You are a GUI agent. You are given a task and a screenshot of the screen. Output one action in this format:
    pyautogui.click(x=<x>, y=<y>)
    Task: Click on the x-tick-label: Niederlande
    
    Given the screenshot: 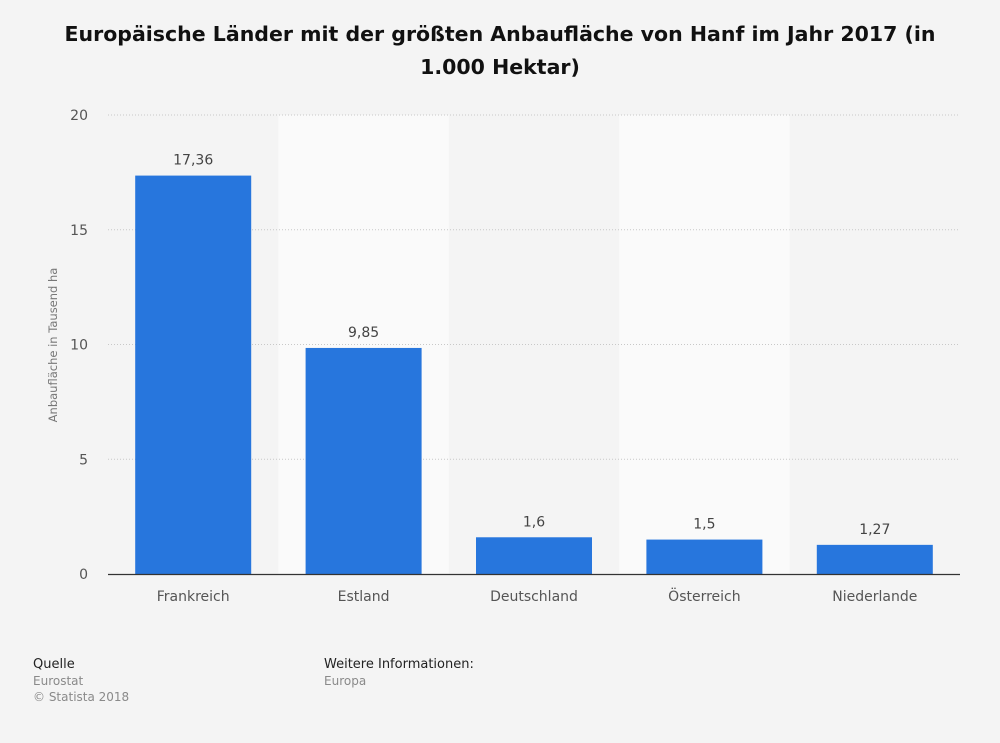 What is the action you would take?
    pyautogui.click(x=874, y=597)
    